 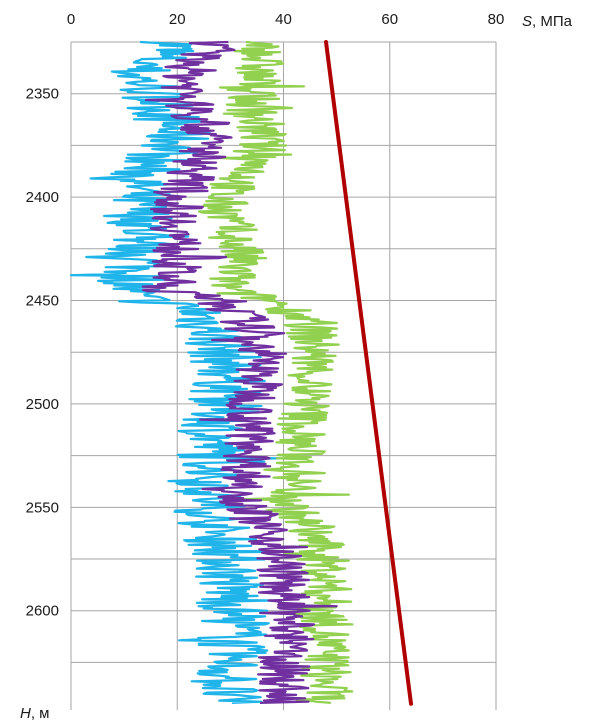 What do you see at coordinates (552, 21) in the screenshot?
I see `x-axis-unit: , МПа` at bounding box center [552, 21].